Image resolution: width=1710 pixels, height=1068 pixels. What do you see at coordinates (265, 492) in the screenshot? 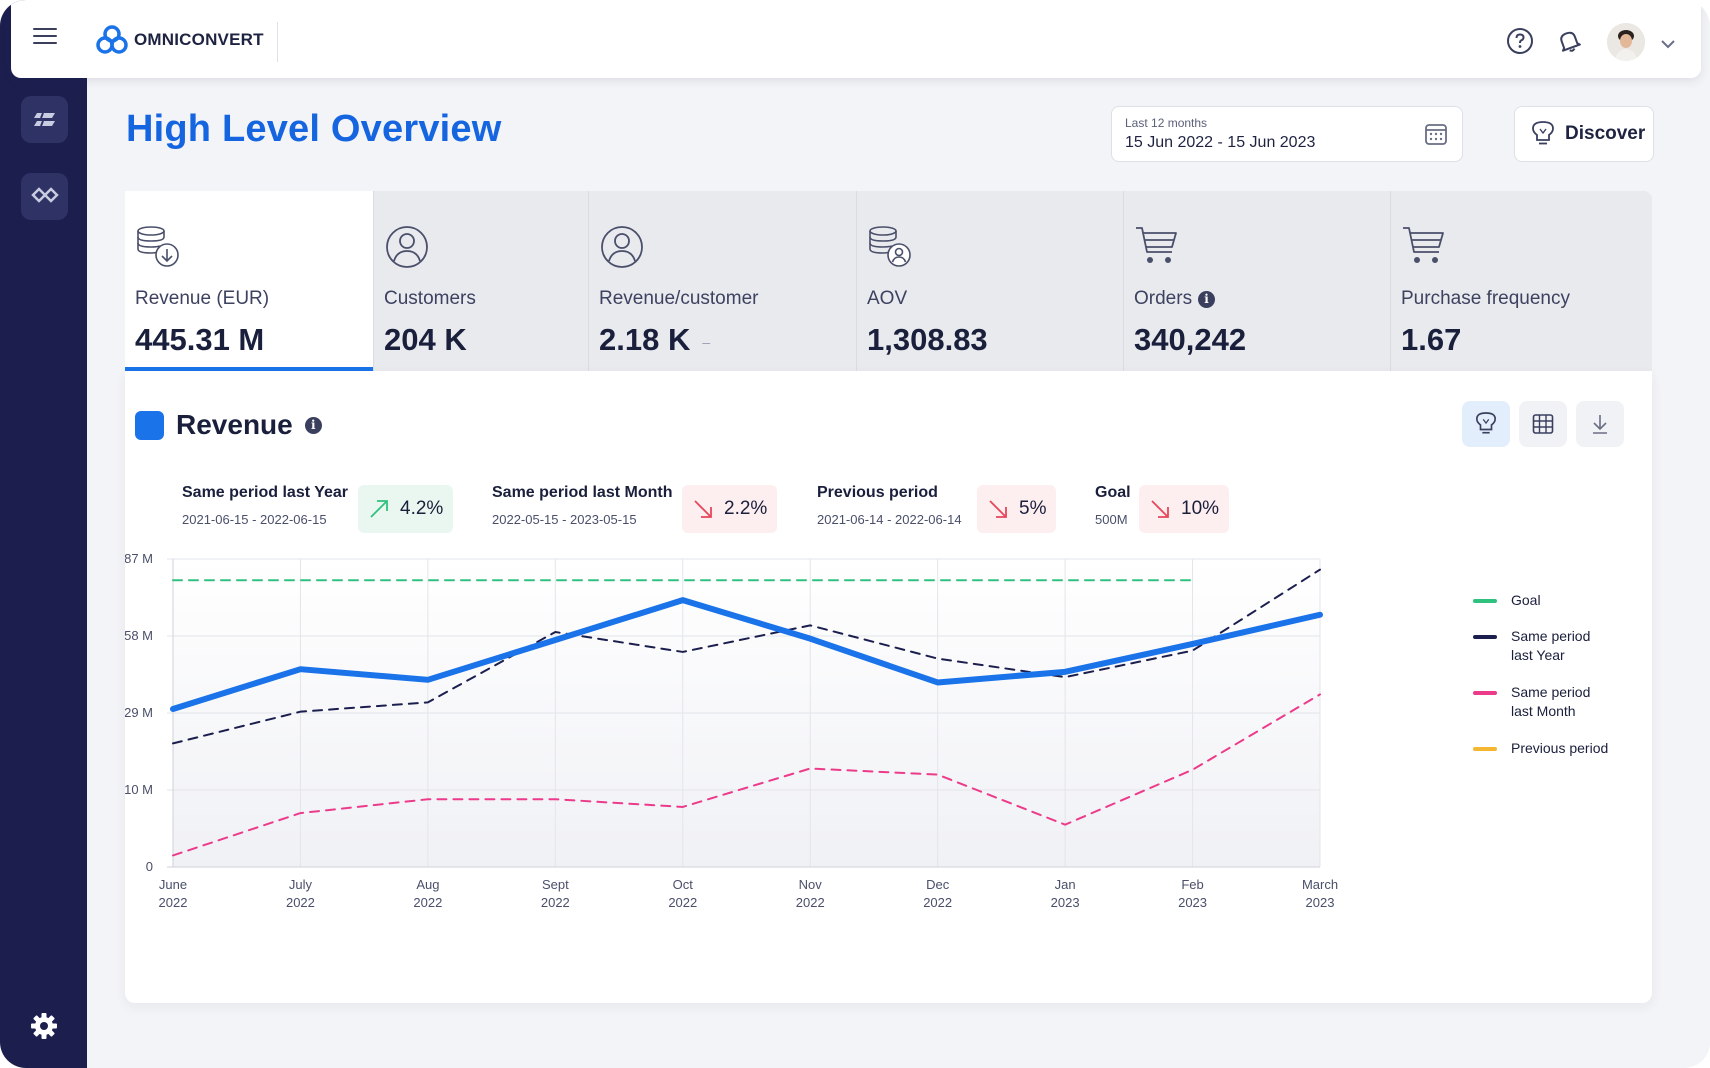
I see `comparison-name: Same period last Year` at bounding box center [265, 492].